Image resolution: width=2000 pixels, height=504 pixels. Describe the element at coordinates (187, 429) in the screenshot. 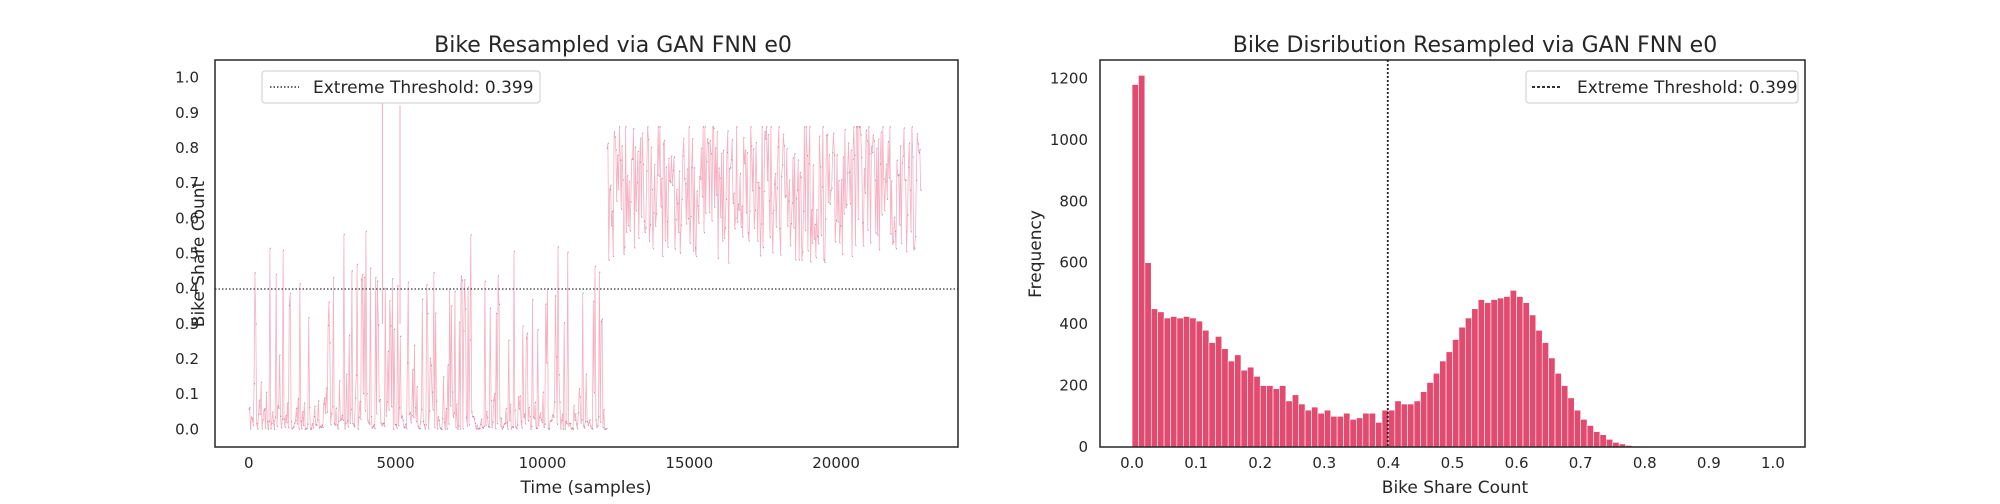

I see `y-tick-label: 0.0` at that location.